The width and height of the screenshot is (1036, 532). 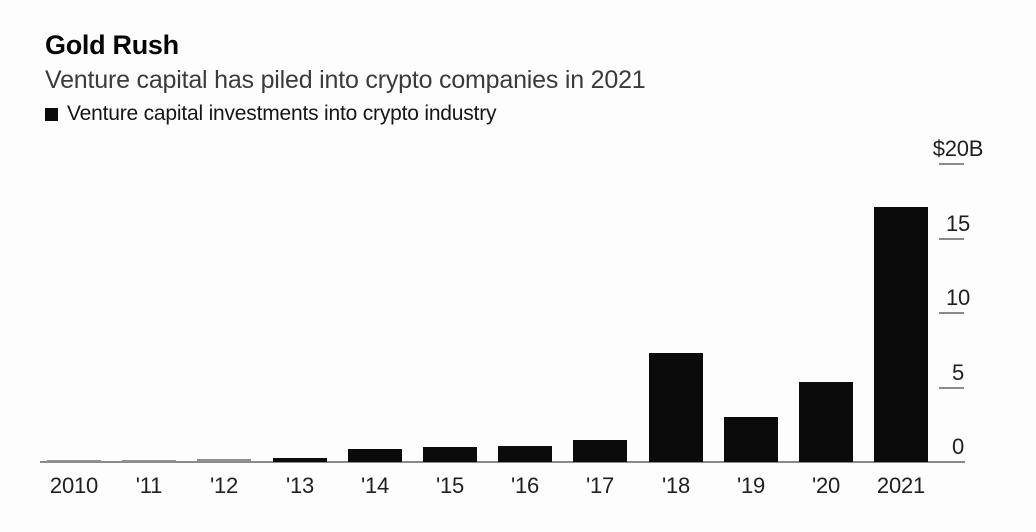 I want to click on y-tick-label: 15, so click(x=958, y=223).